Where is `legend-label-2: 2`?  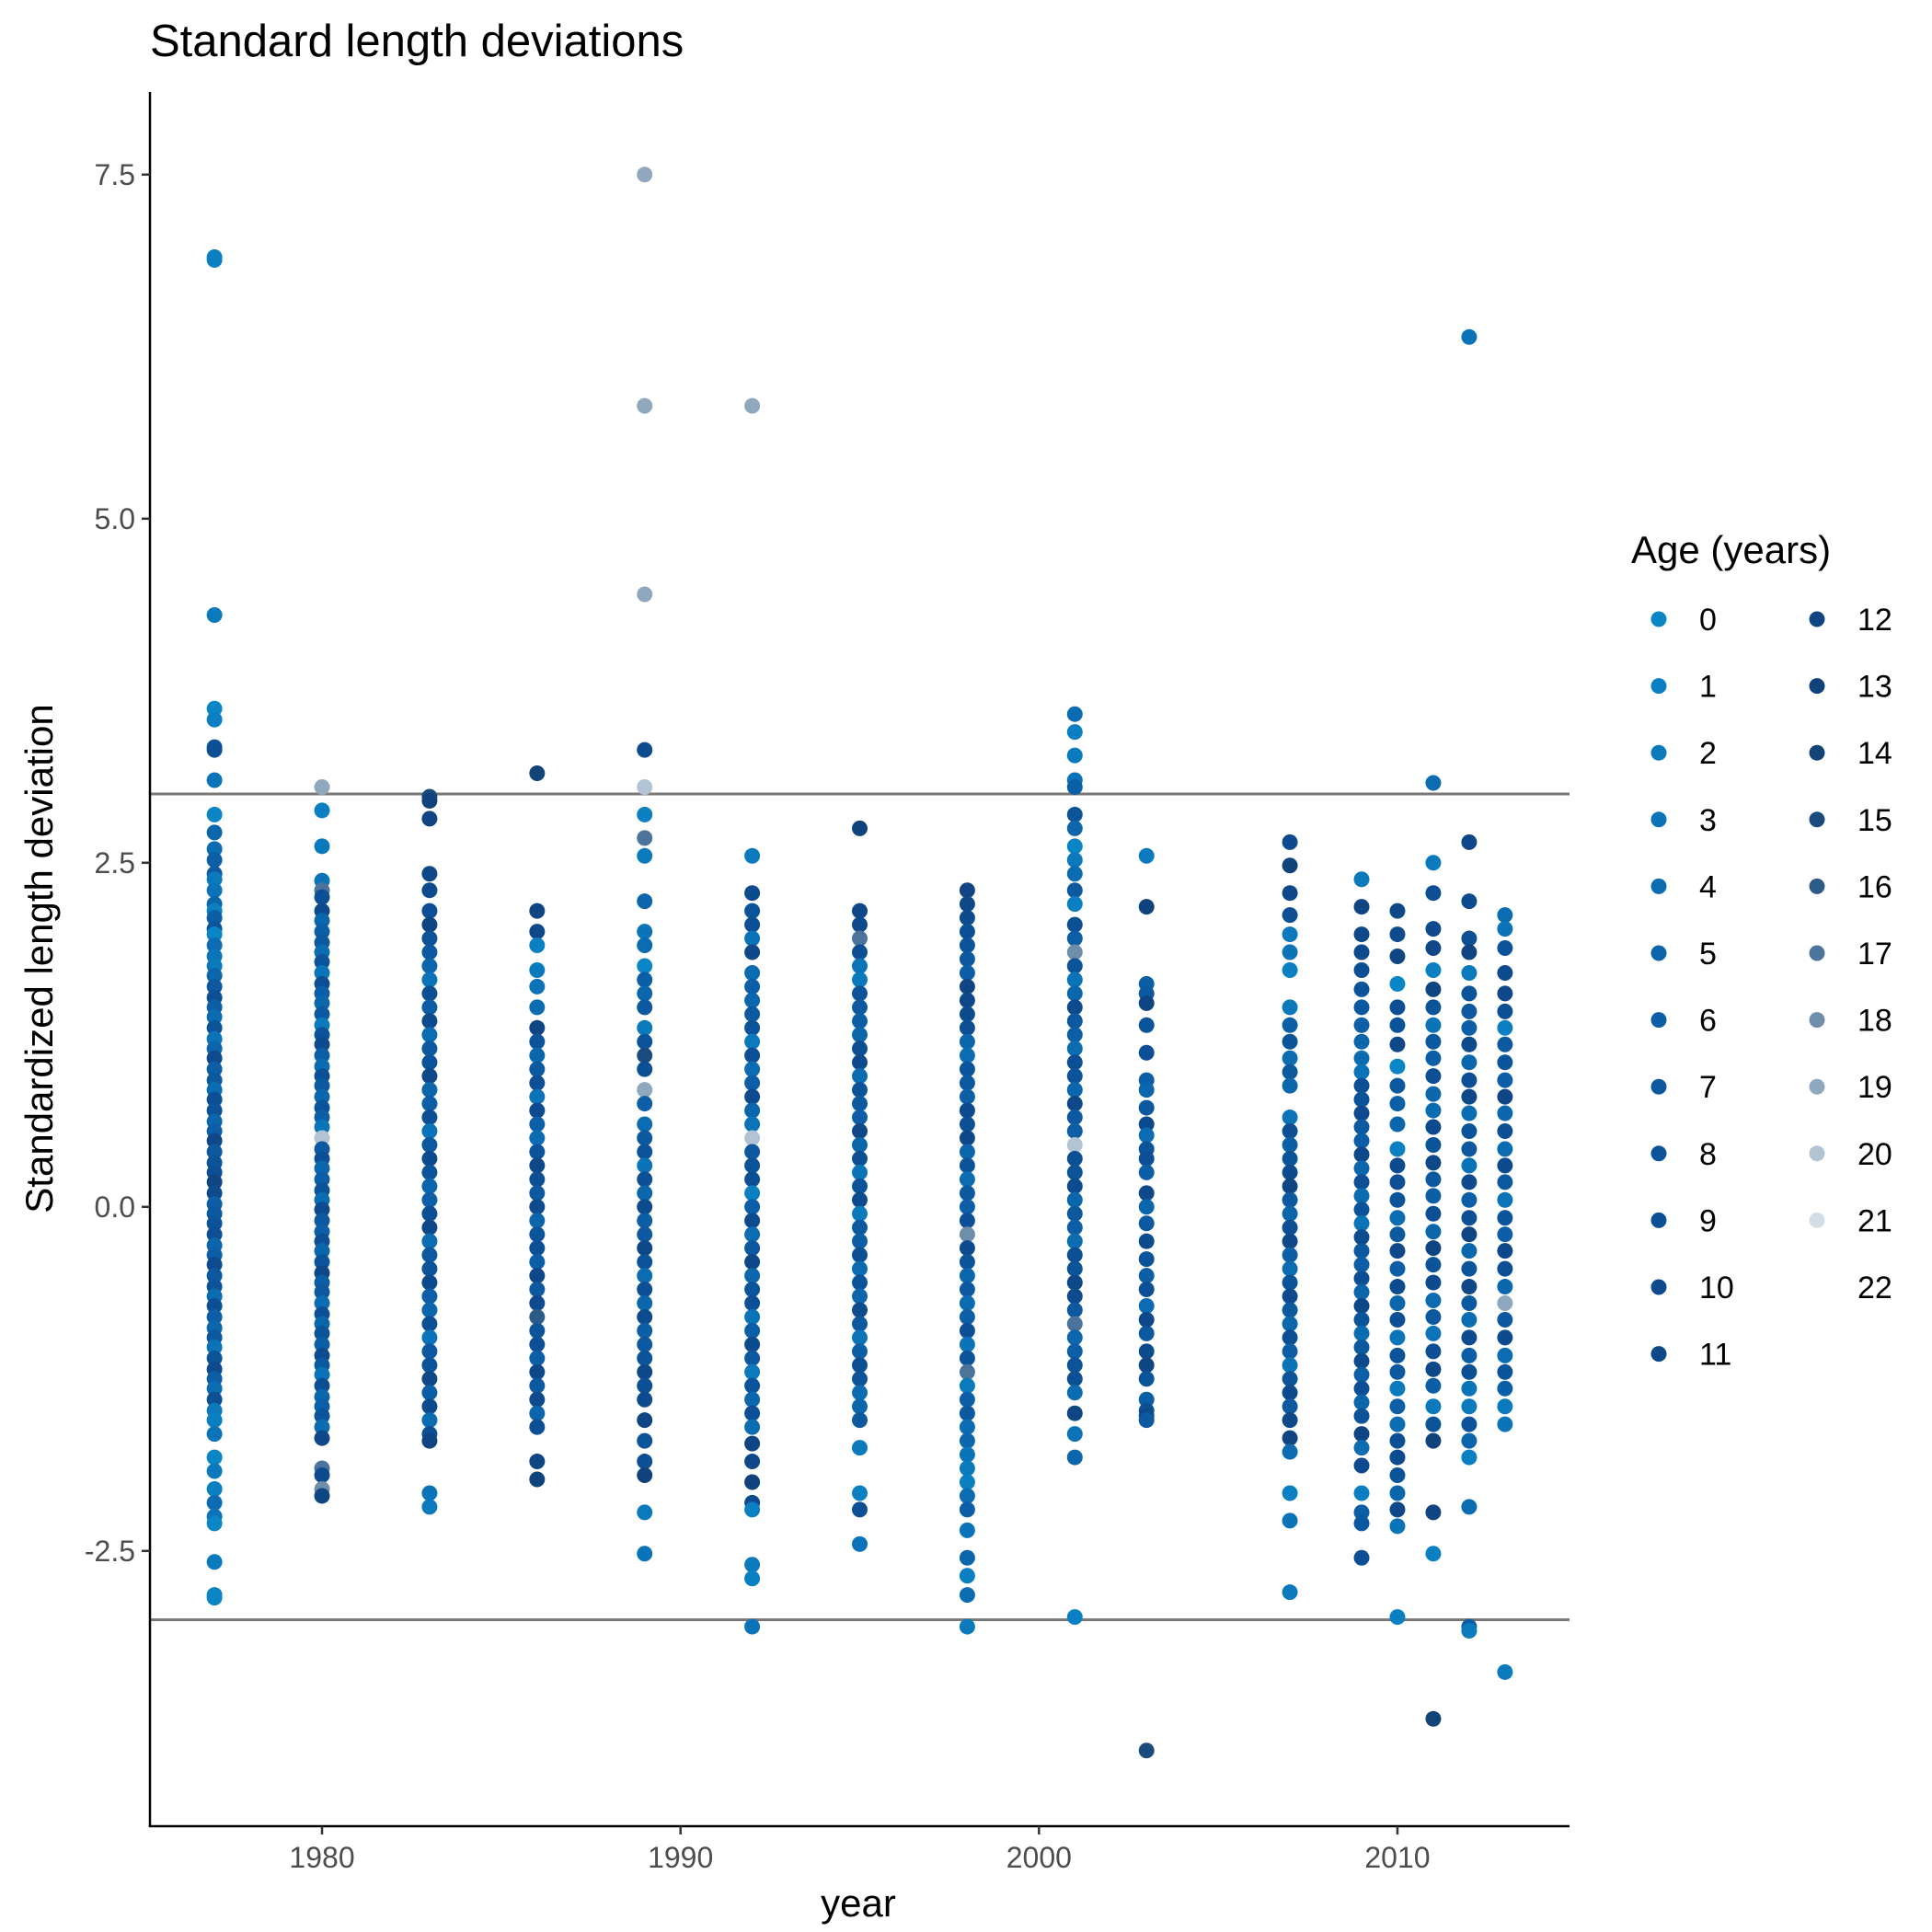 legend-label-2: 2 is located at coordinates (1708, 753).